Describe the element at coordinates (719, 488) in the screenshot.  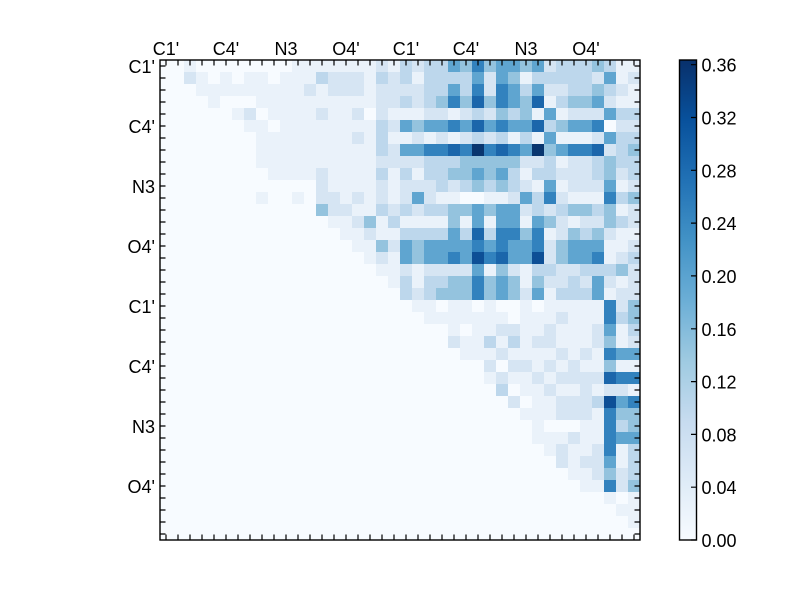
I see `svg-text: 0.04` at that location.